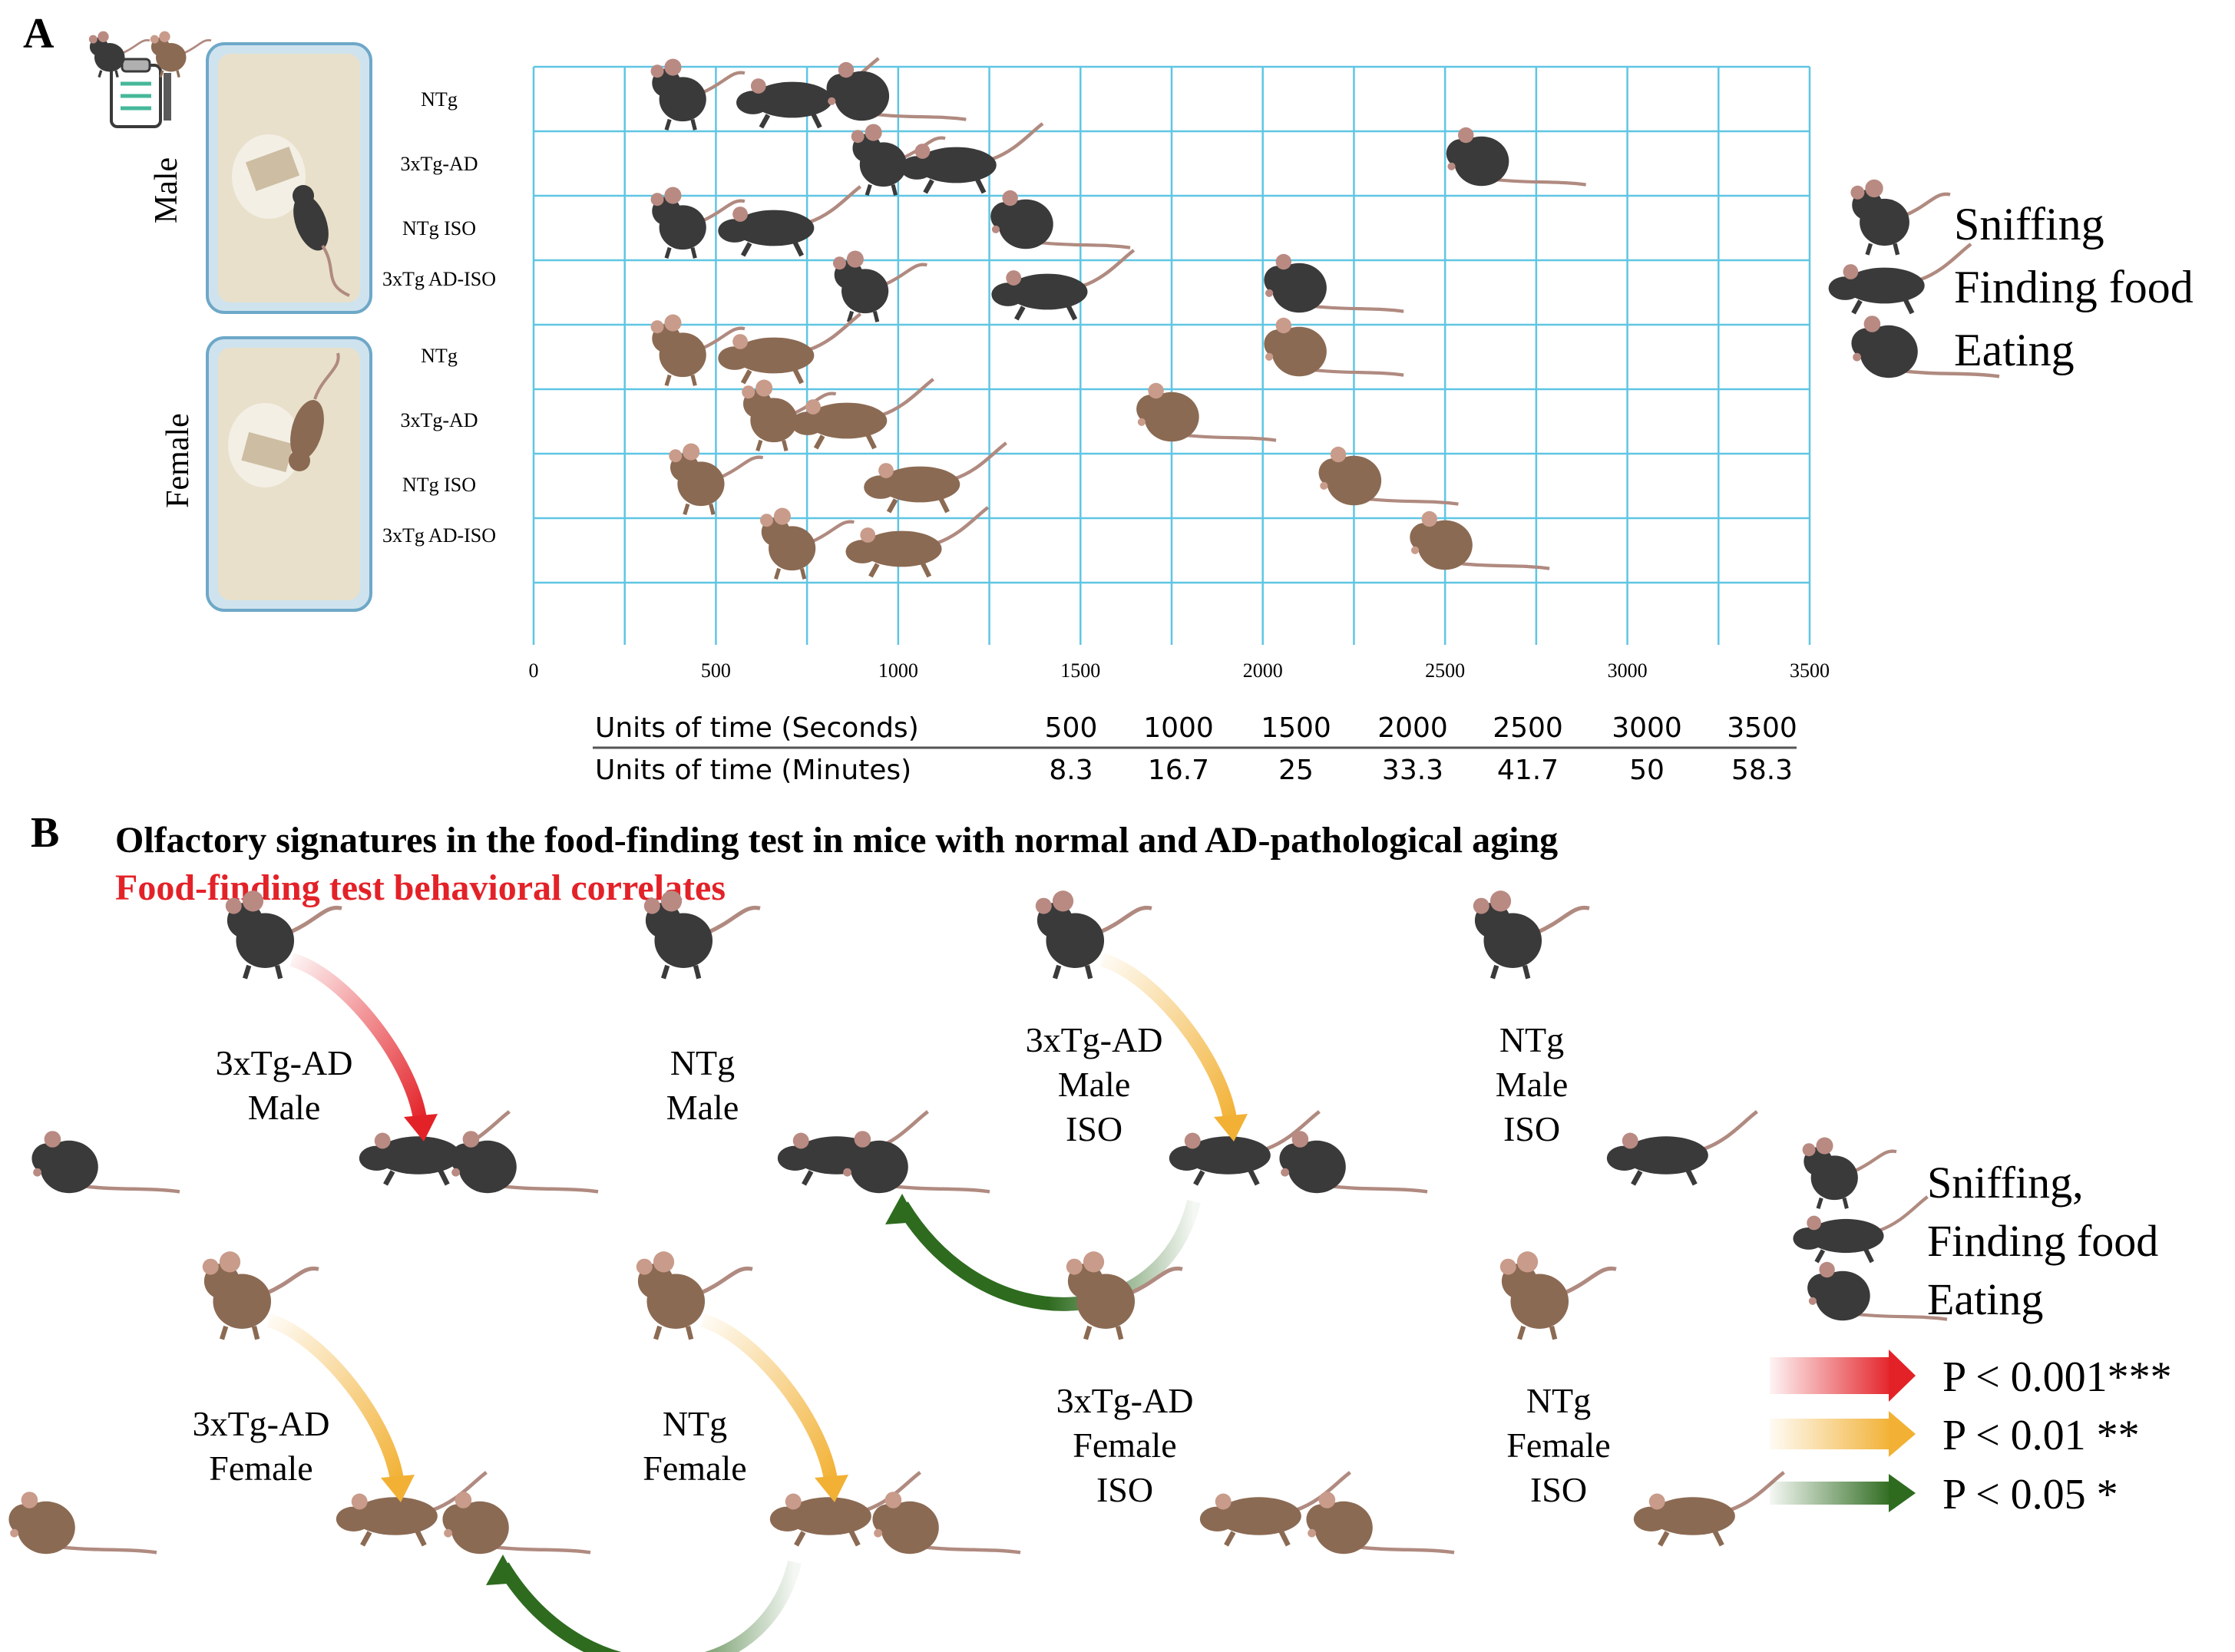 This screenshot has width=2235, height=1652. I want to click on conversion-minutes-value: 16.7, so click(1178, 770).